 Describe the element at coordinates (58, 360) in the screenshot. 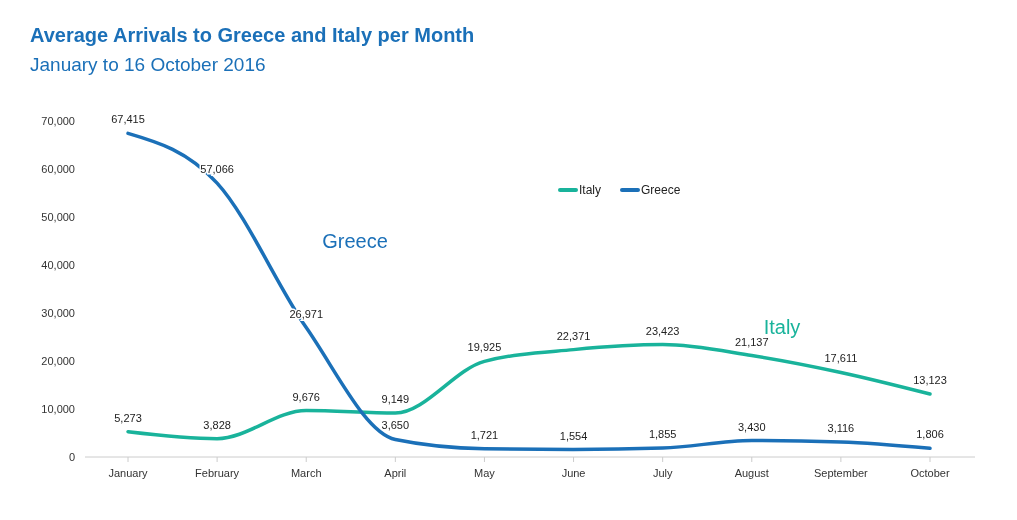

I see `y-tick-label: 20,000` at that location.